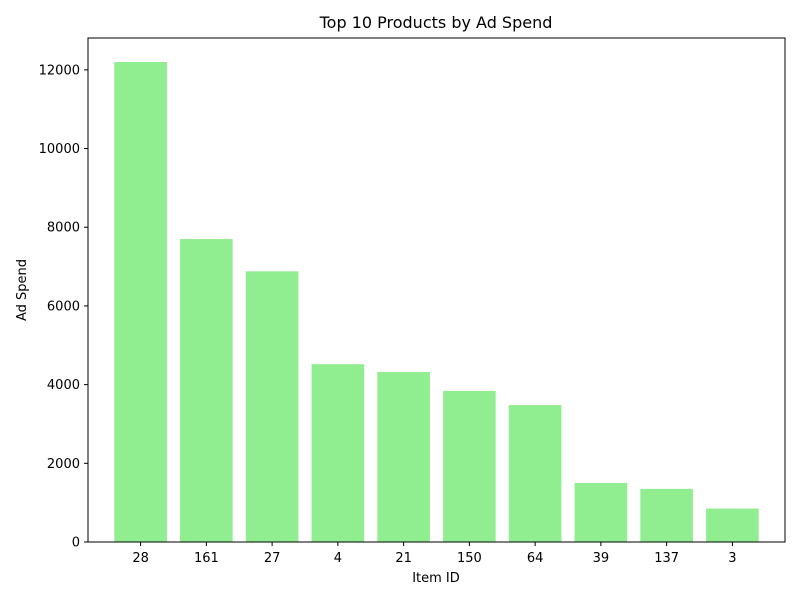  What do you see at coordinates (206, 558) in the screenshot?
I see `x-tick-label: 161` at bounding box center [206, 558].